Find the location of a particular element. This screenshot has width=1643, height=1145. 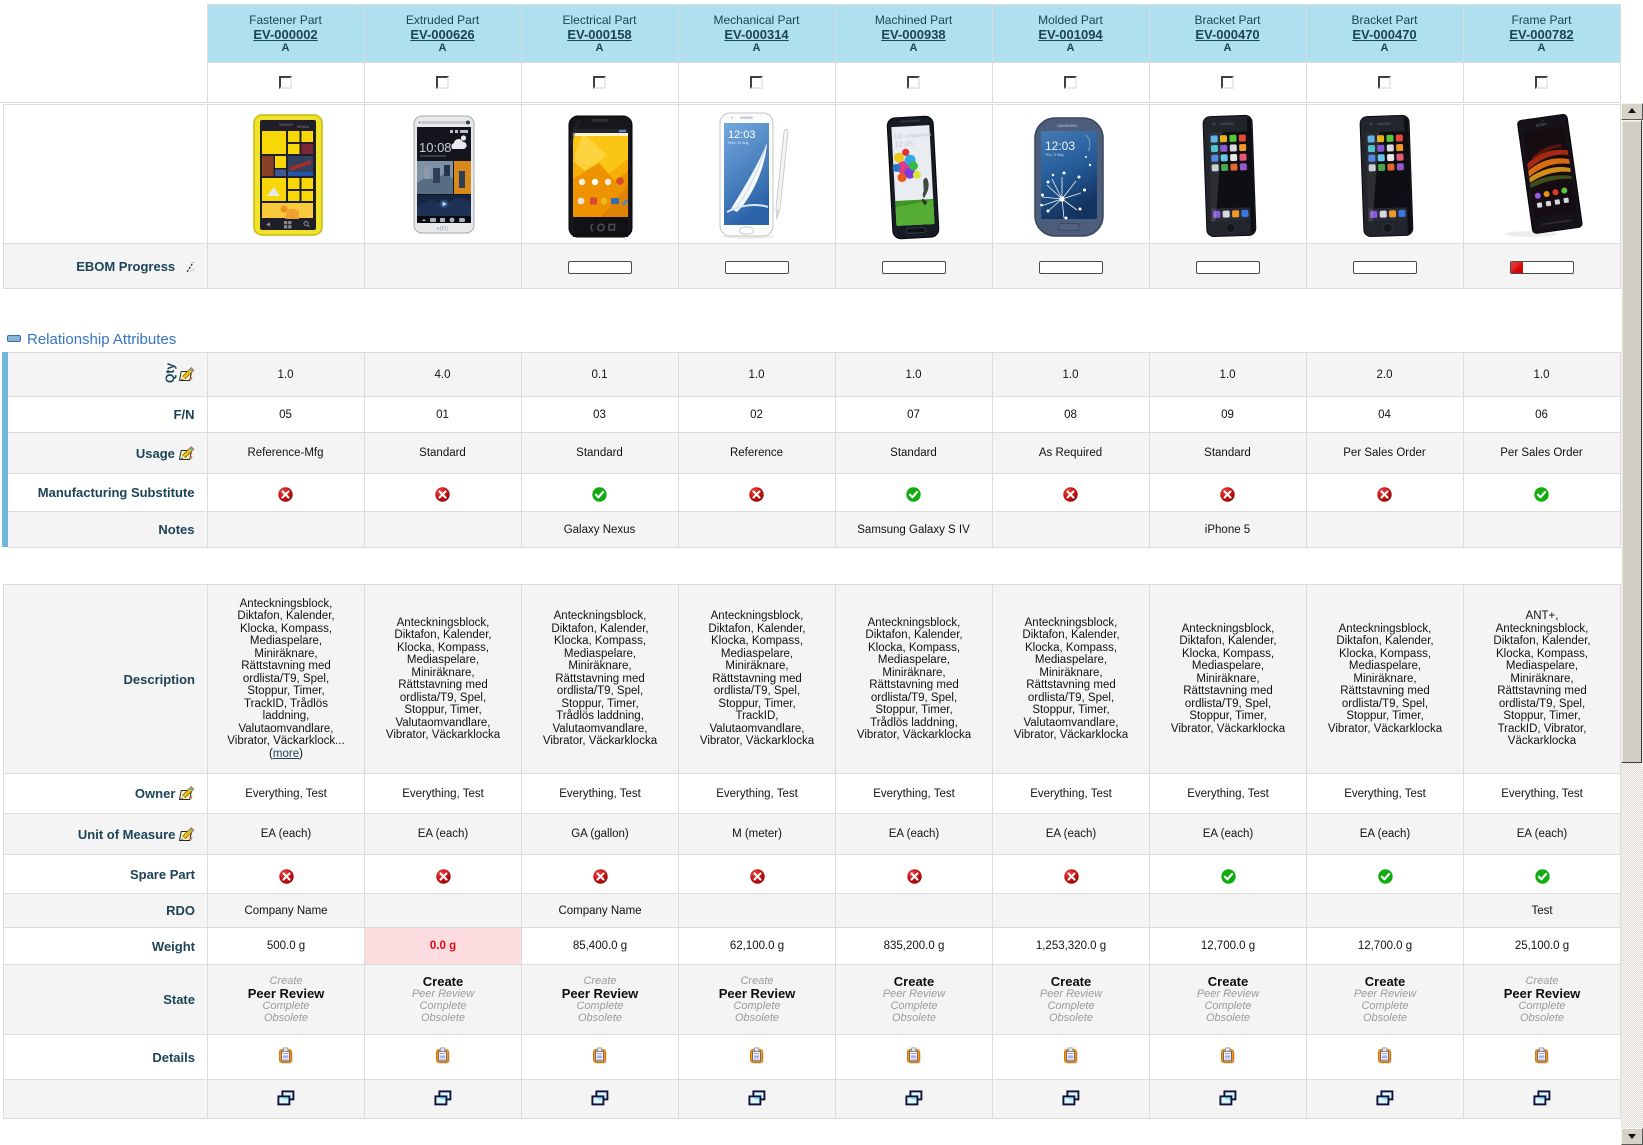

svg-text: Thu, 3 May is located at coordinates (1054, 155).